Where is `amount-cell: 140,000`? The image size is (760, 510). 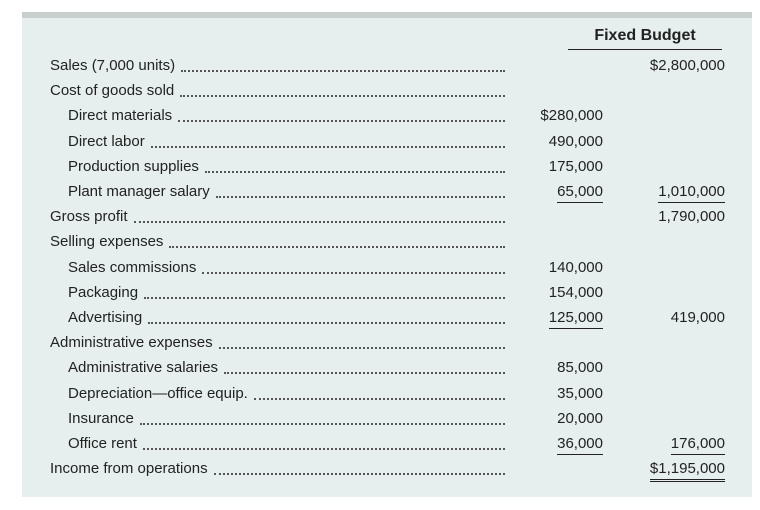
amount-cell: 140,000 is located at coordinates (561, 268).